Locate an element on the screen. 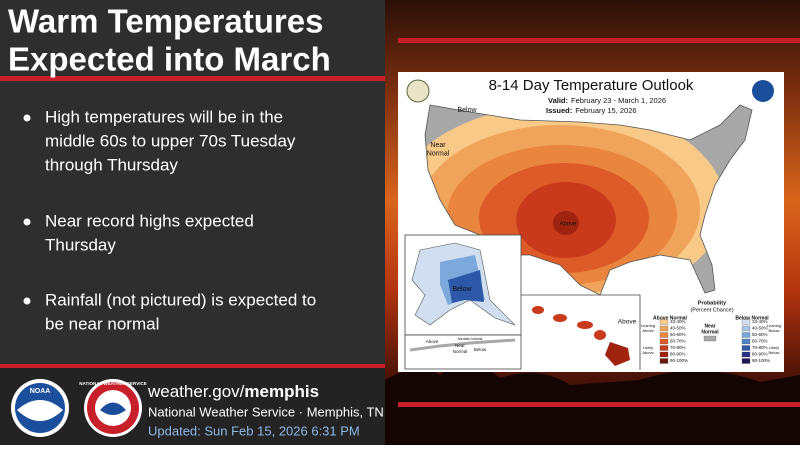 This screenshot has width=800, height=450. hawaii-big-island is located at coordinates (617, 354).